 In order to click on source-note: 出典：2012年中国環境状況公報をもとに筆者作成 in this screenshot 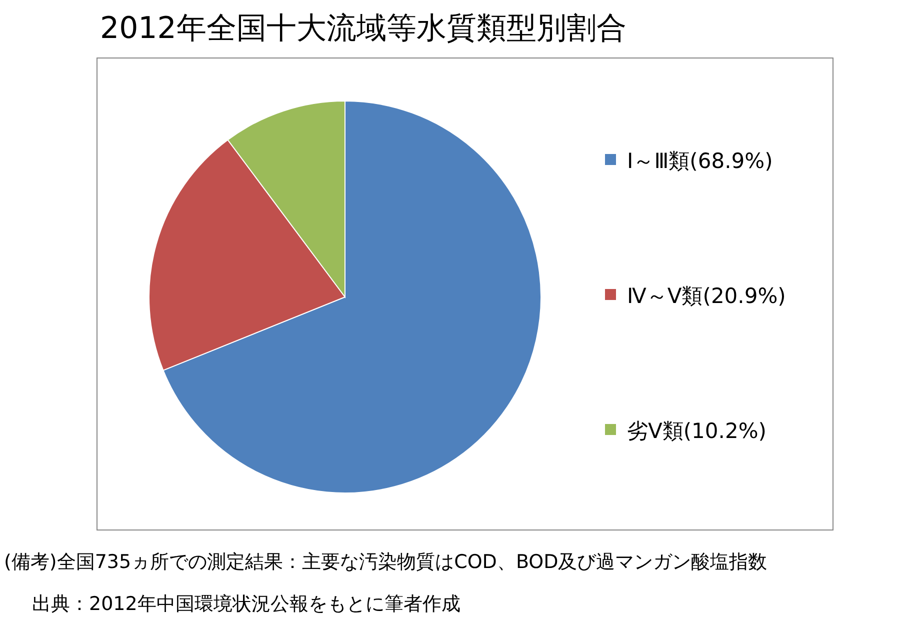, I will do `click(246, 604)`.